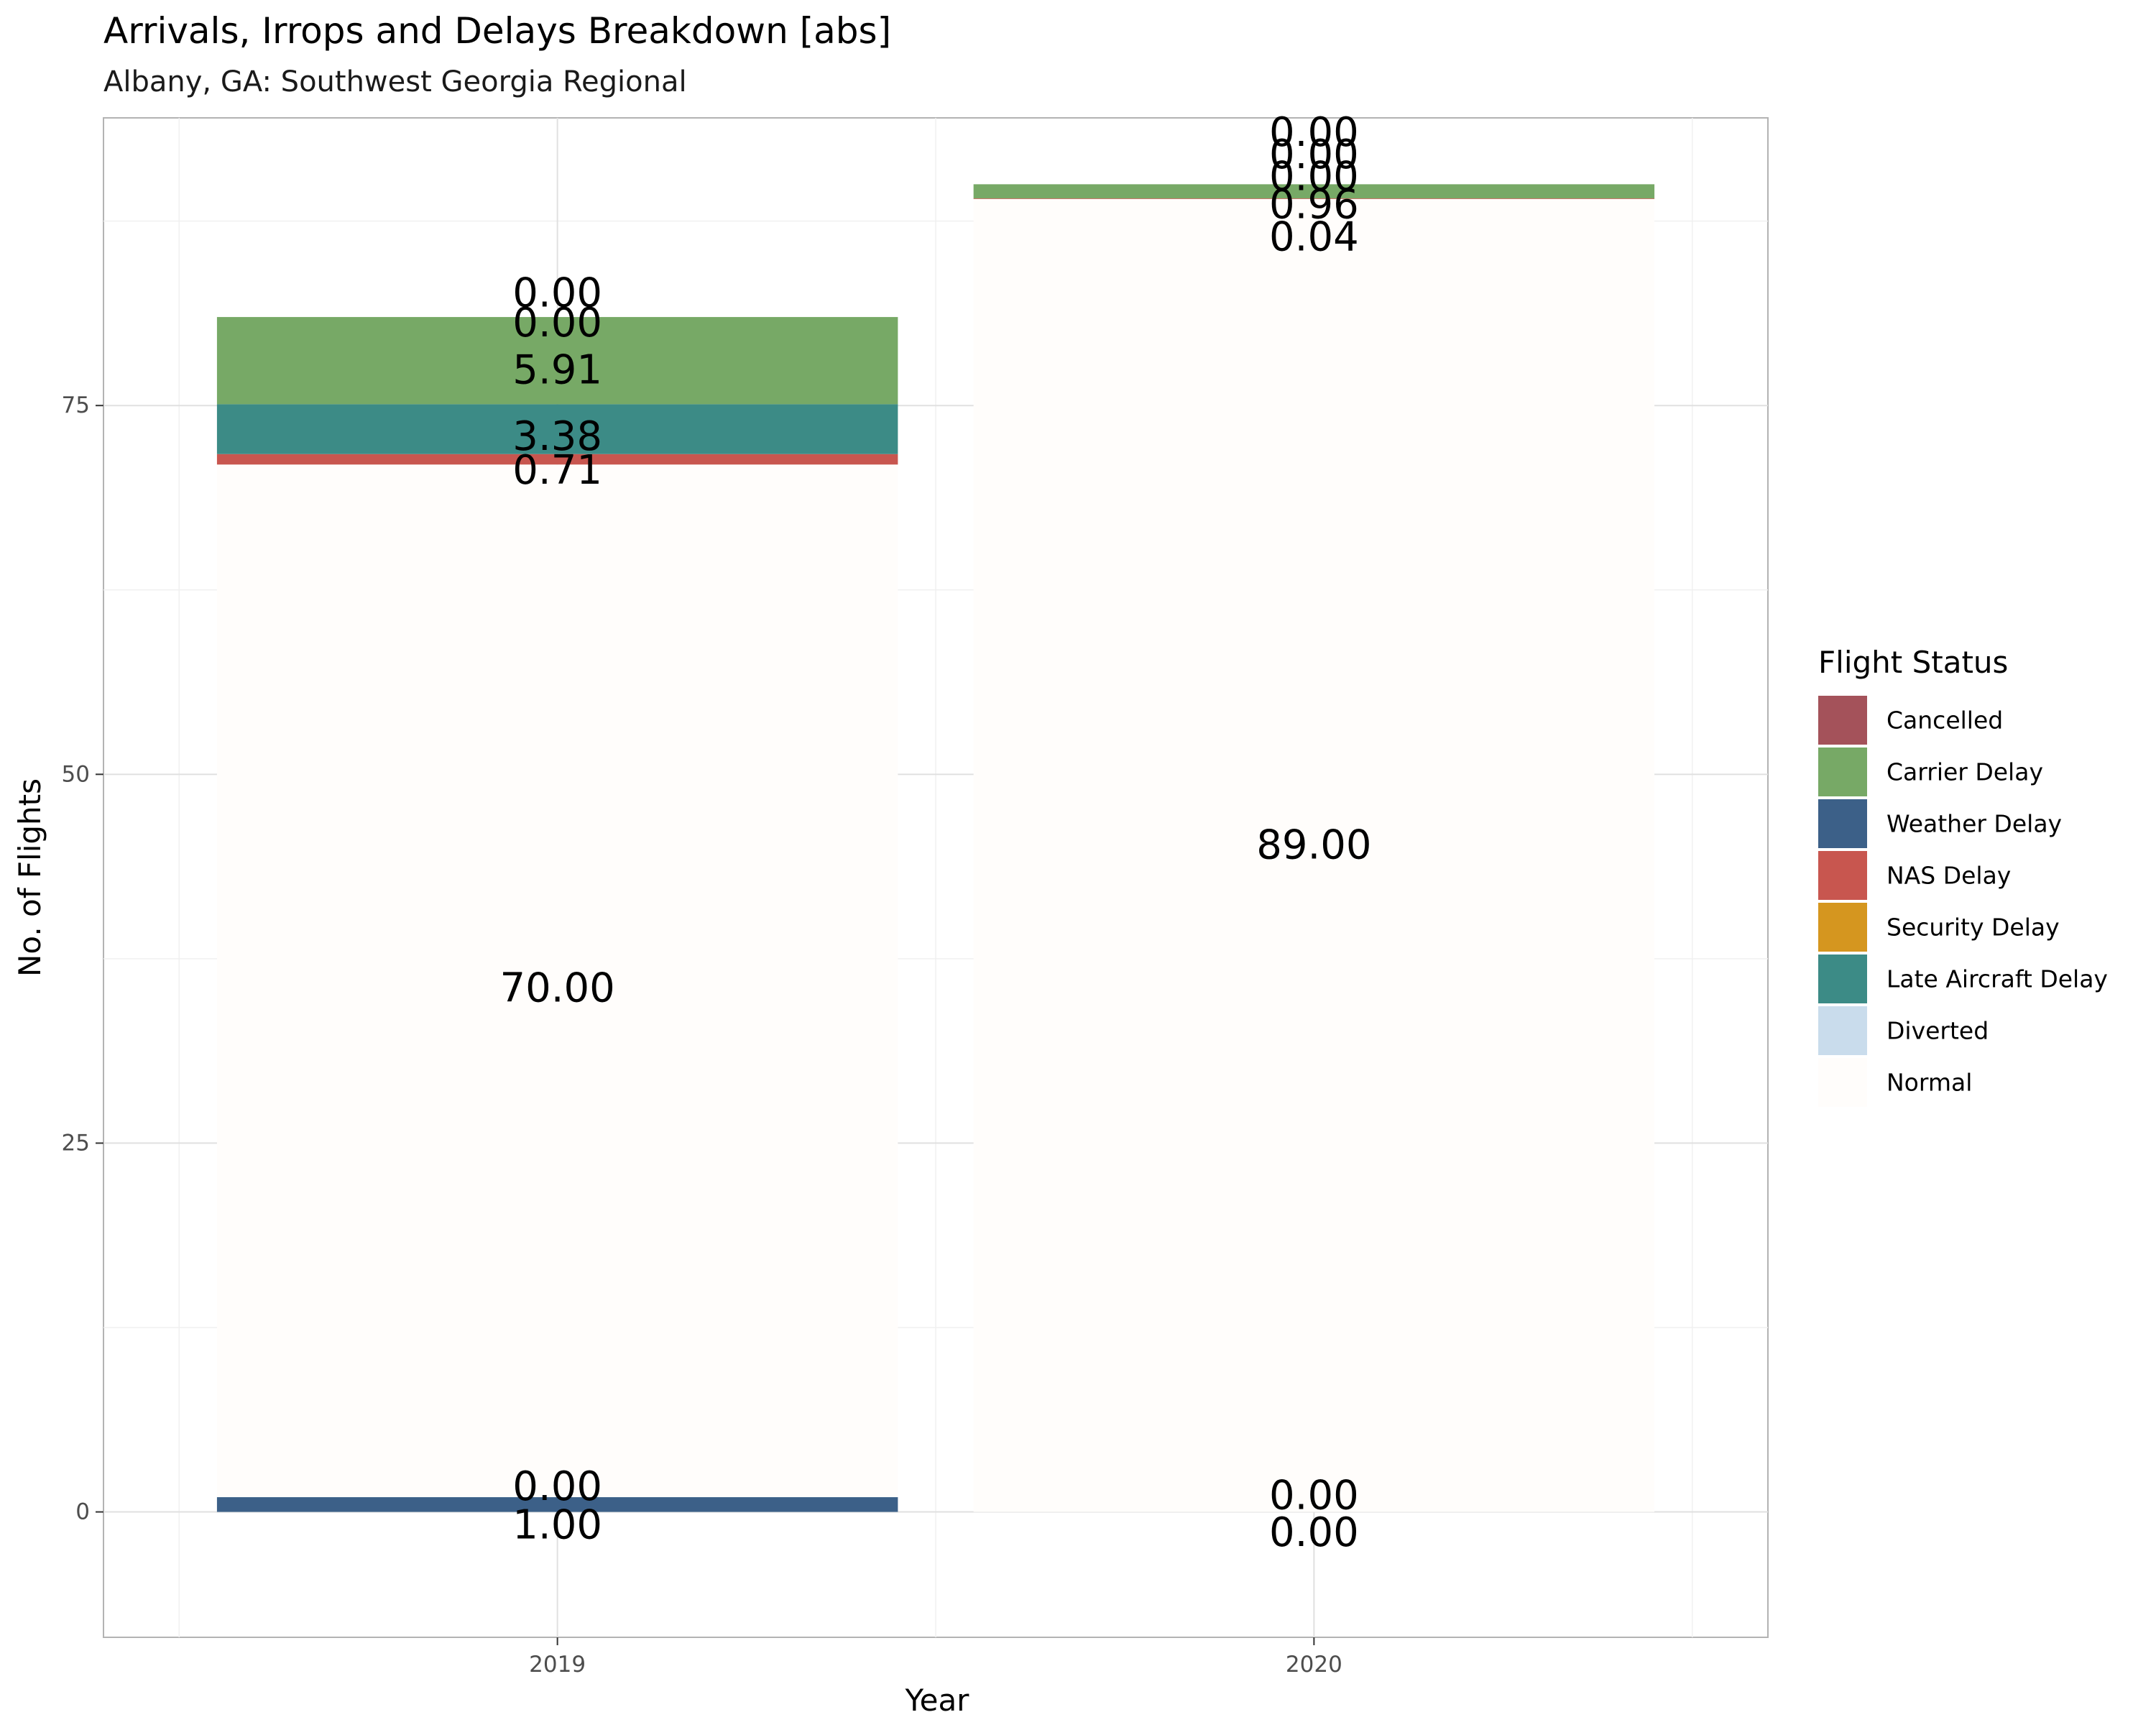 This screenshot has width=2156, height=1725. What do you see at coordinates (1913, 662) in the screenshot?
I see `legend-title: Flight Status` at bounding box center [1913, 662].